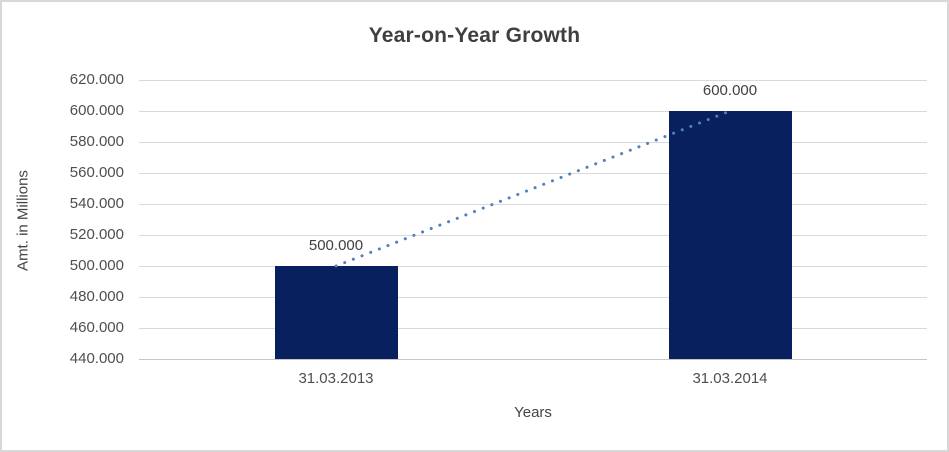 This screenshot has height=452, width=949. Describe the element at coordinates (96, 296) in the screenshot. I see `y-tick-label: 480.000` at that location.